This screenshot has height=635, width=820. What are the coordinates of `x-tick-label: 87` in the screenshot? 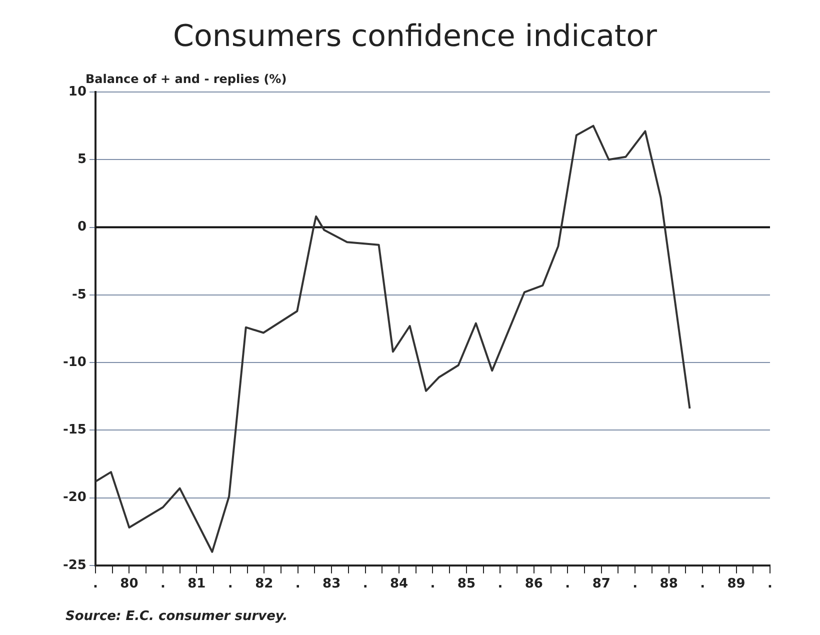 It's located at (601, 584).